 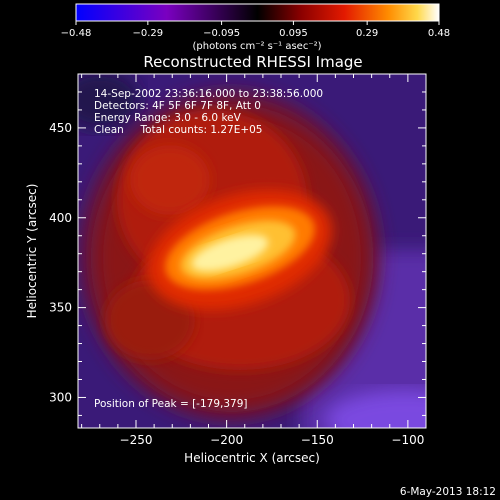 I want to click on y-tick-label: 300, so click(x=60, y=397).